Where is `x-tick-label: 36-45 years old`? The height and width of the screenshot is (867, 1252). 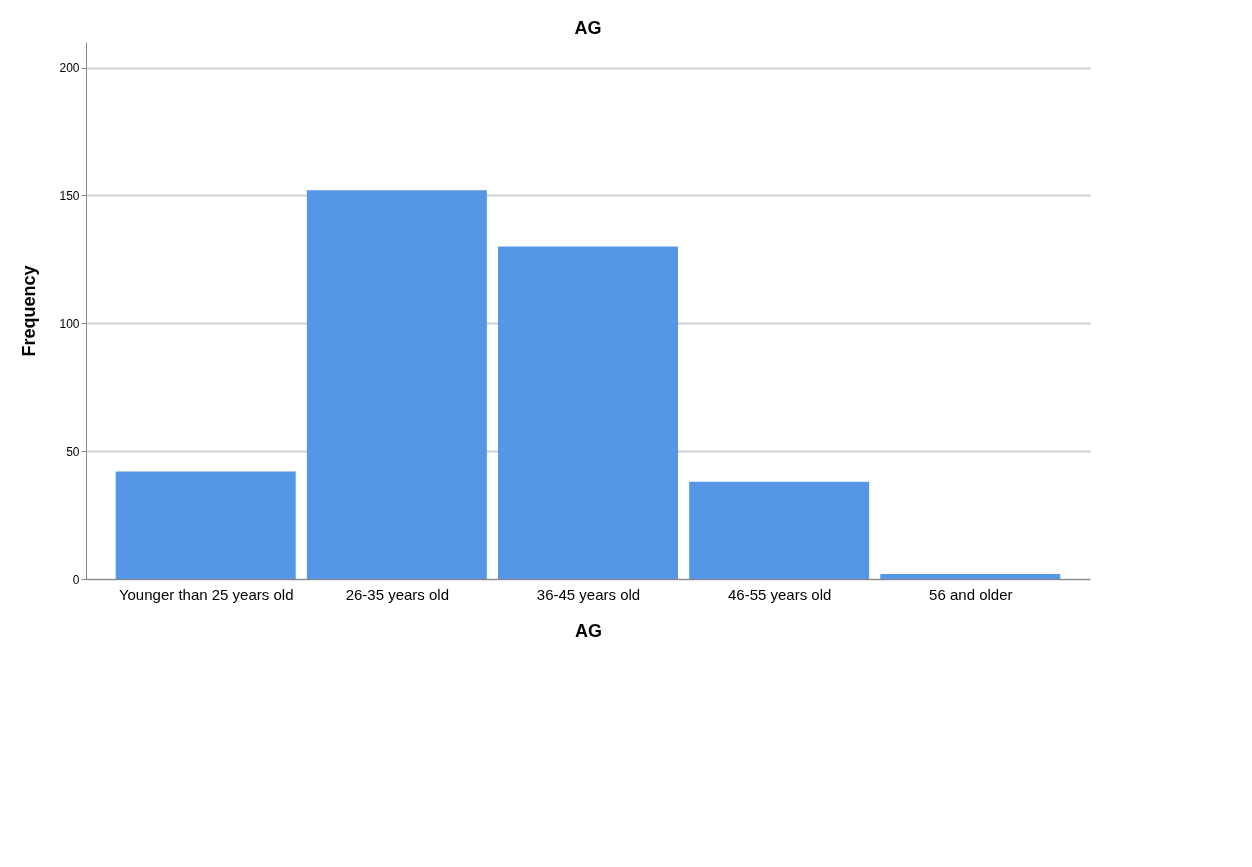
x-tick-label: 36-45 years old is located at coordinates (588, 594).